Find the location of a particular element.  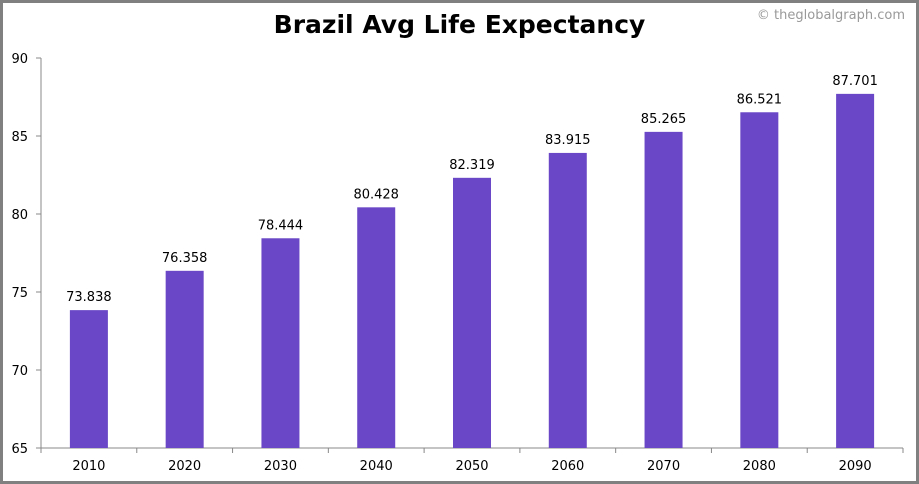

x-tick-label-2020: 2020 is located at coordinates (184, 466).